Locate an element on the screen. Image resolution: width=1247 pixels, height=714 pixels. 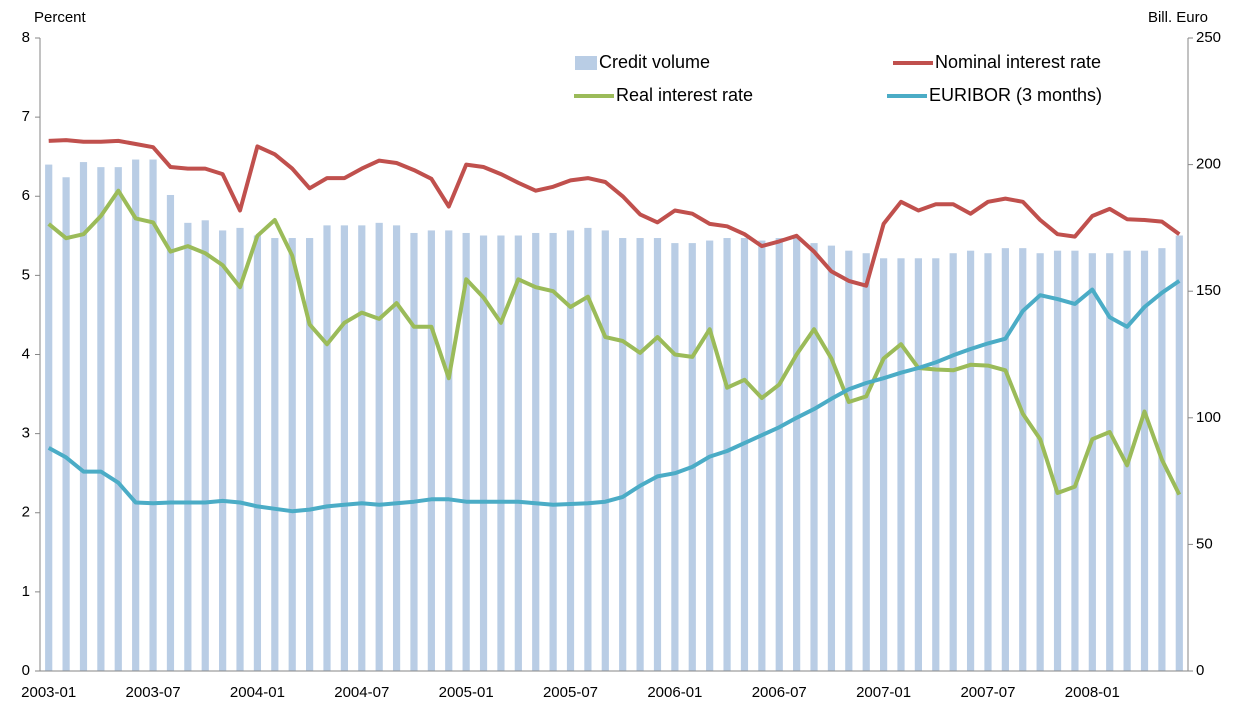
y-tick-label: 7 is located at coordinates (26, 116).